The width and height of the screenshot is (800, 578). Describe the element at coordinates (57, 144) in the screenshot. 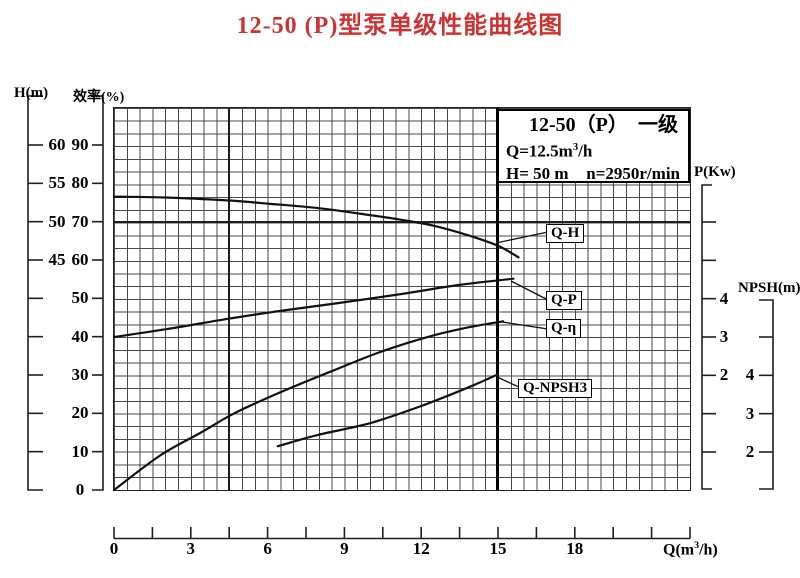

I see `h-axis-tick-label: 60` at that location.